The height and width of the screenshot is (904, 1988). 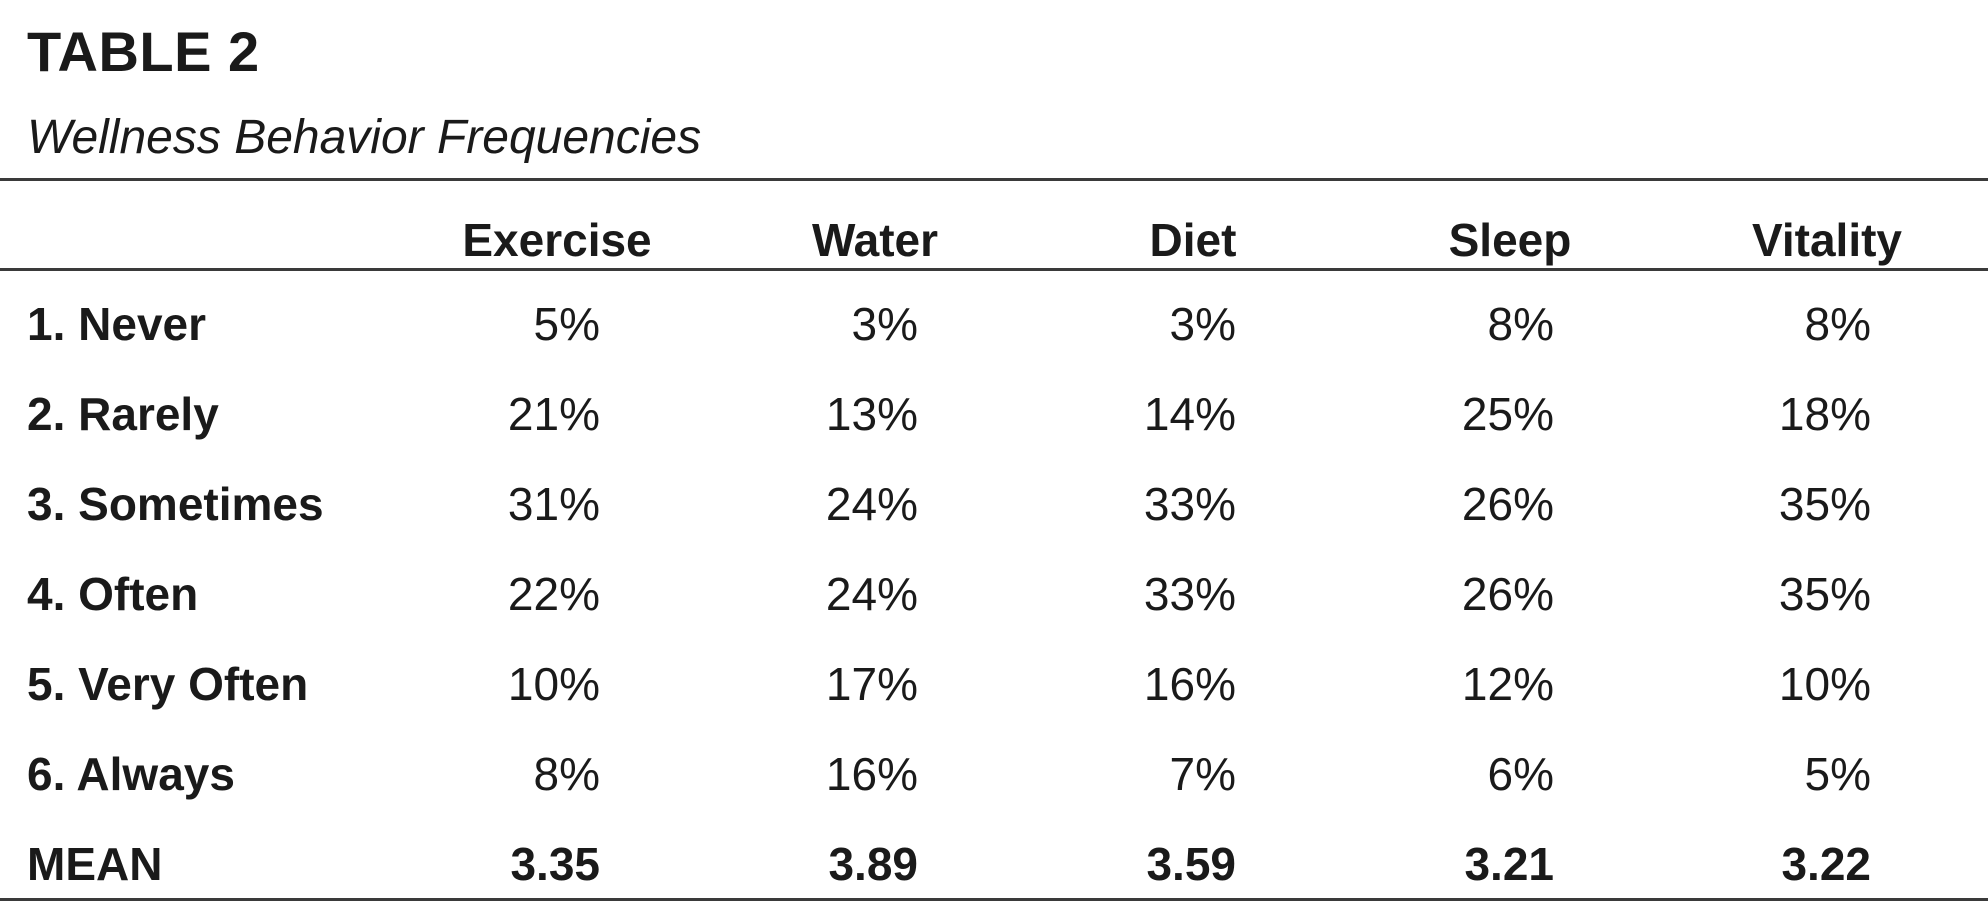 What do you see at coordinates (1507, 684) in the screenshot?
I see `table-cell: 12%` at bounding box center [1507, 684].